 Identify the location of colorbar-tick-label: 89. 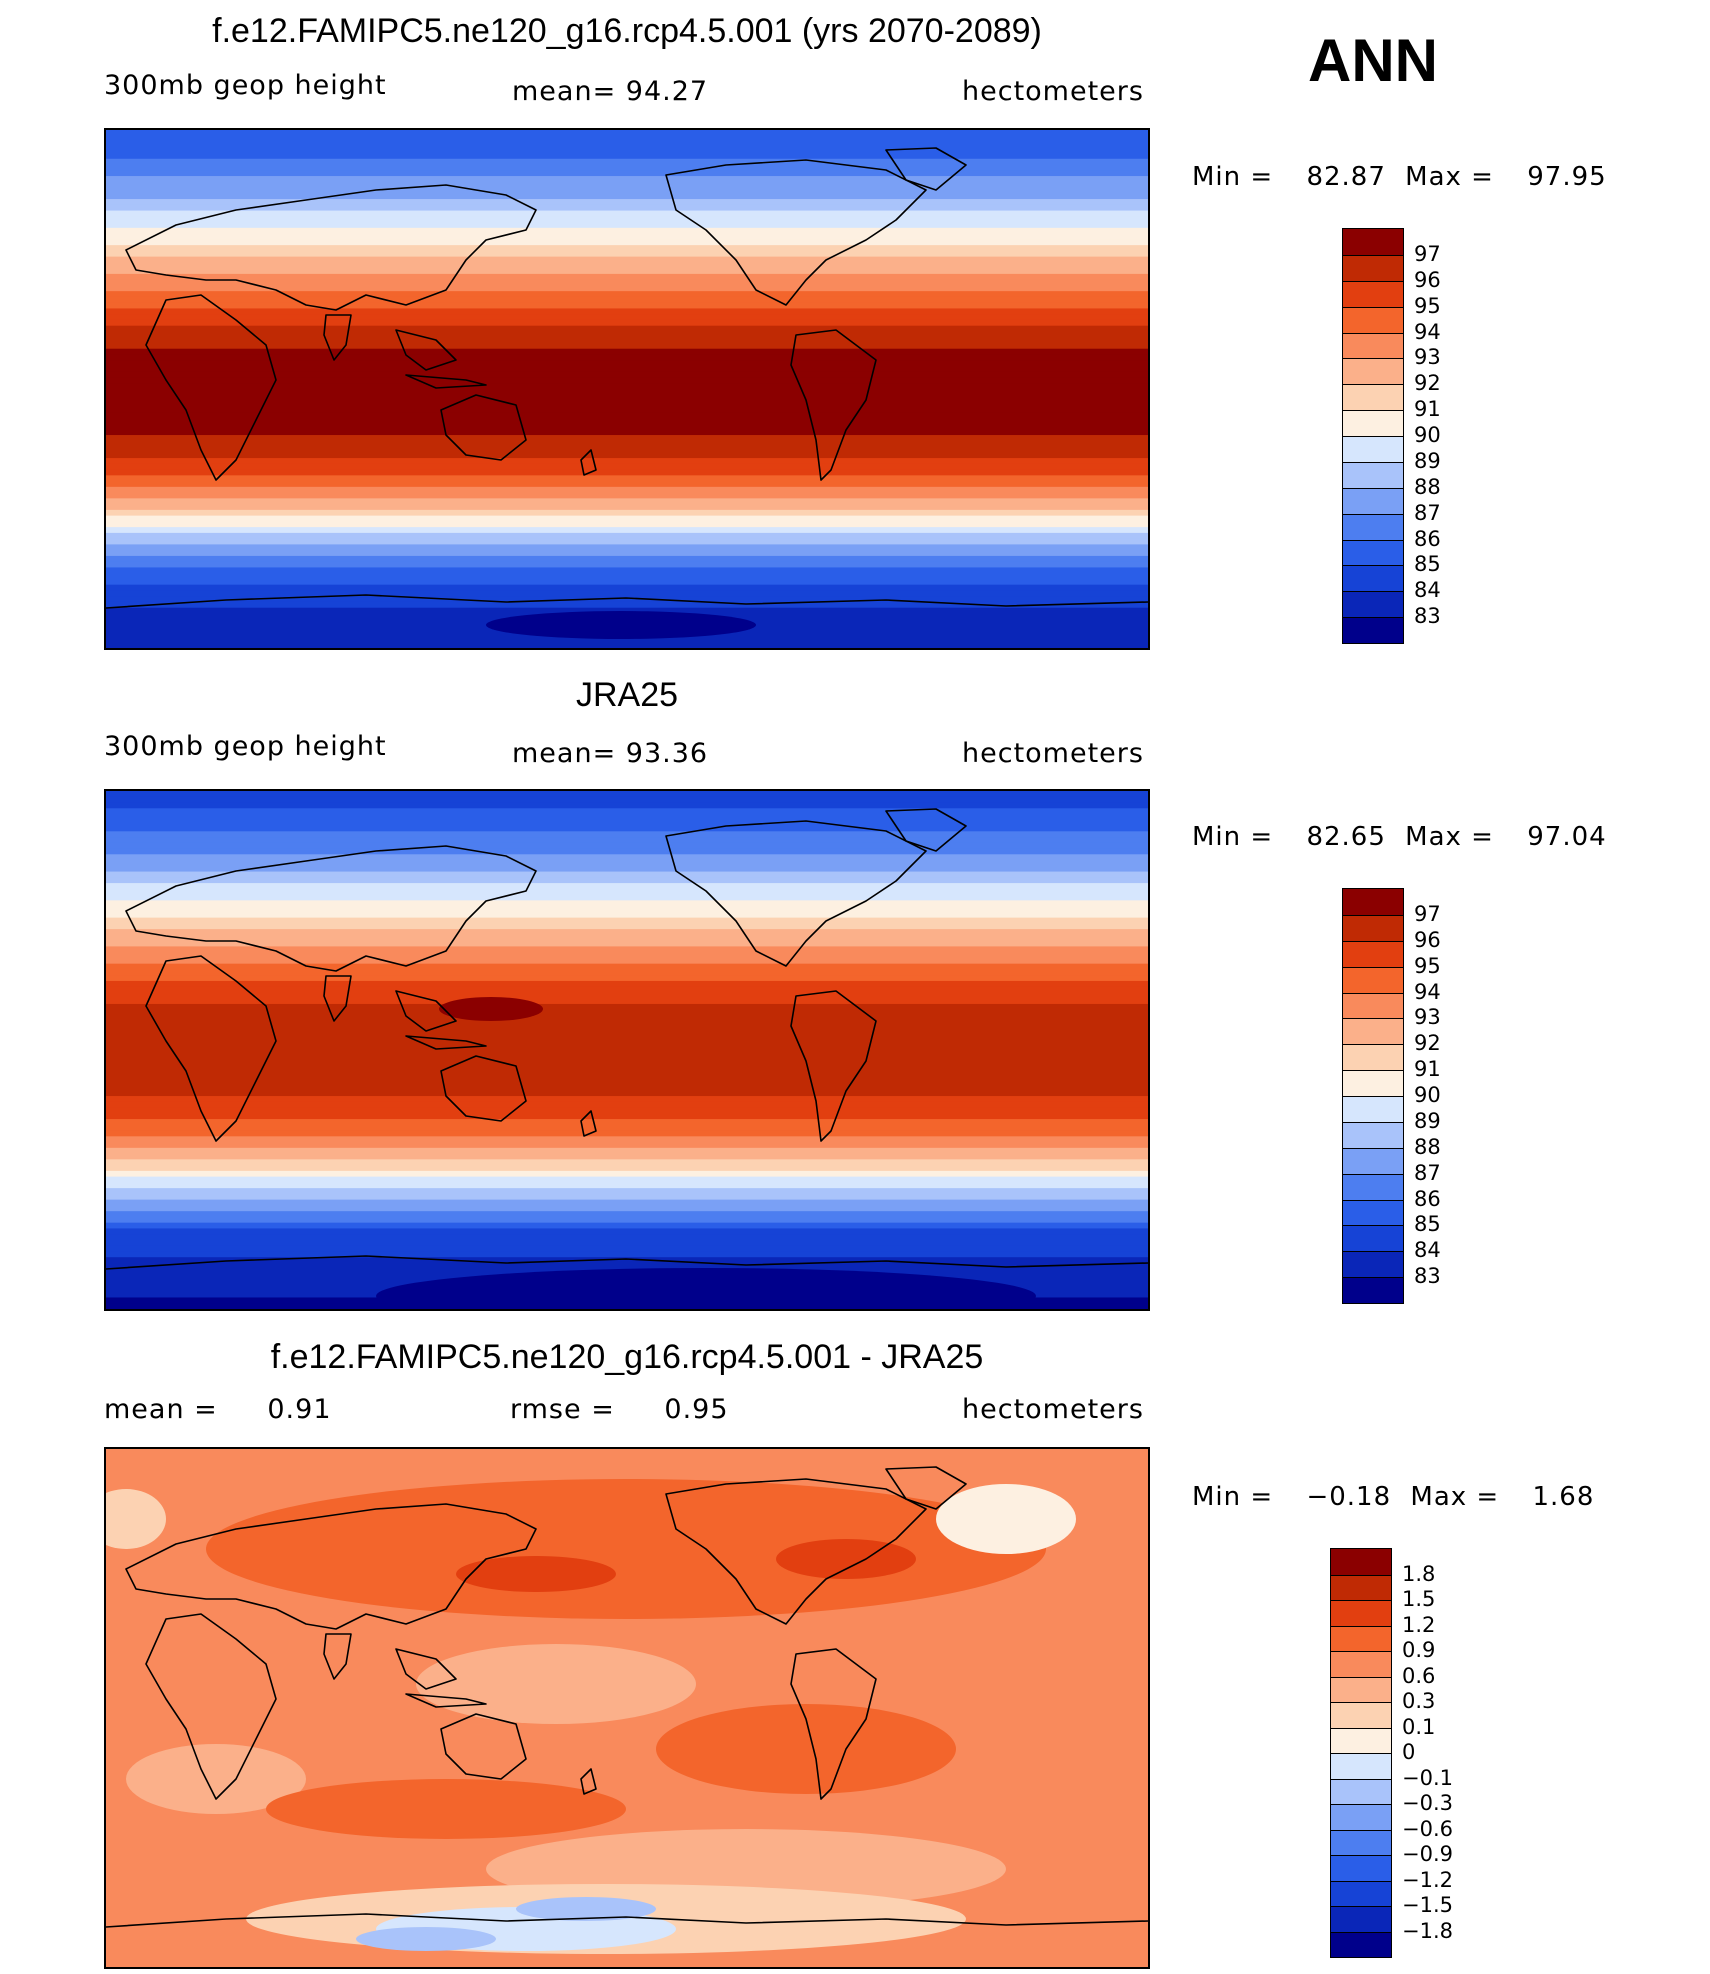
(1427, 460).